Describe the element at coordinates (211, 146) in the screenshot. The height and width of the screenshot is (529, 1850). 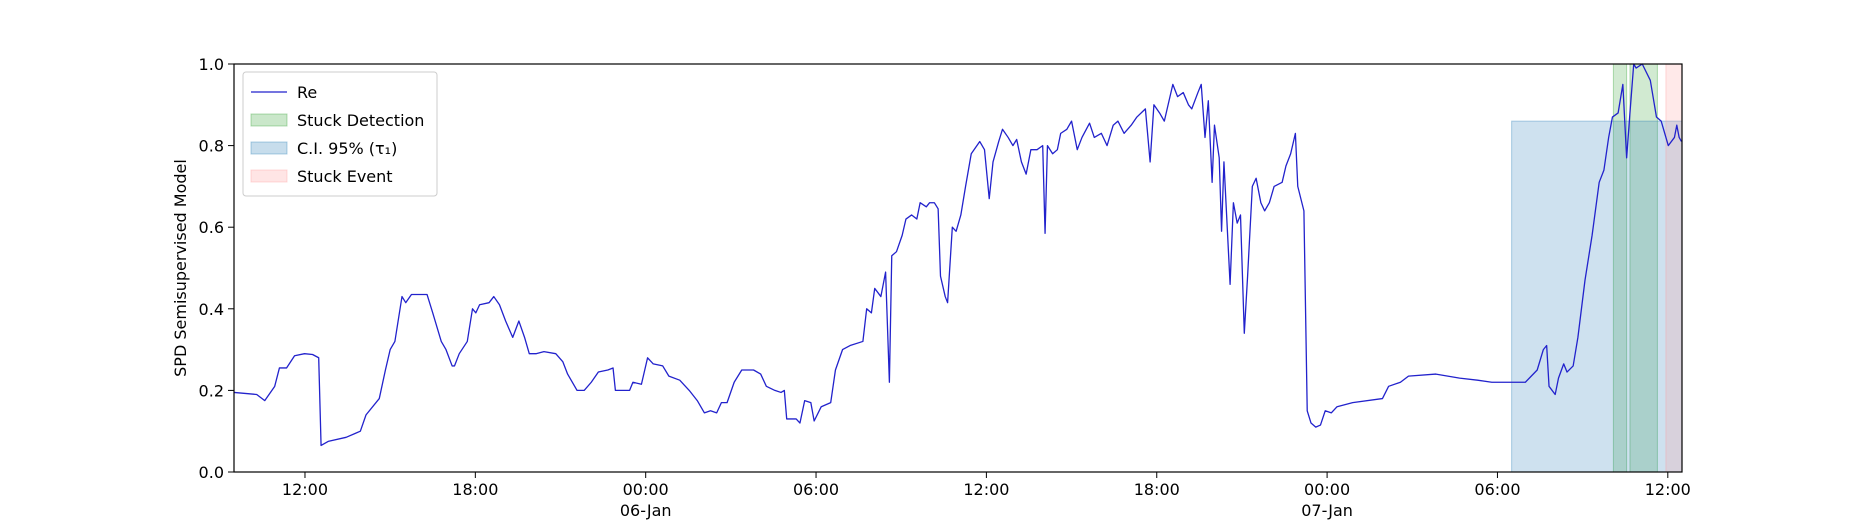
I see `y-tick-label: 0.8` at that location.